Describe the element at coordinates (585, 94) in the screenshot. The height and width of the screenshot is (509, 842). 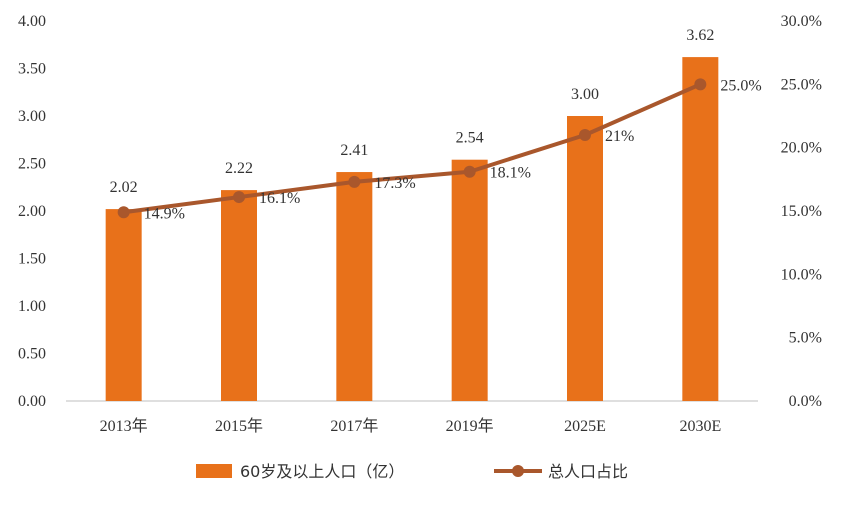
I see `bar-value-label: 3.00` at that location.